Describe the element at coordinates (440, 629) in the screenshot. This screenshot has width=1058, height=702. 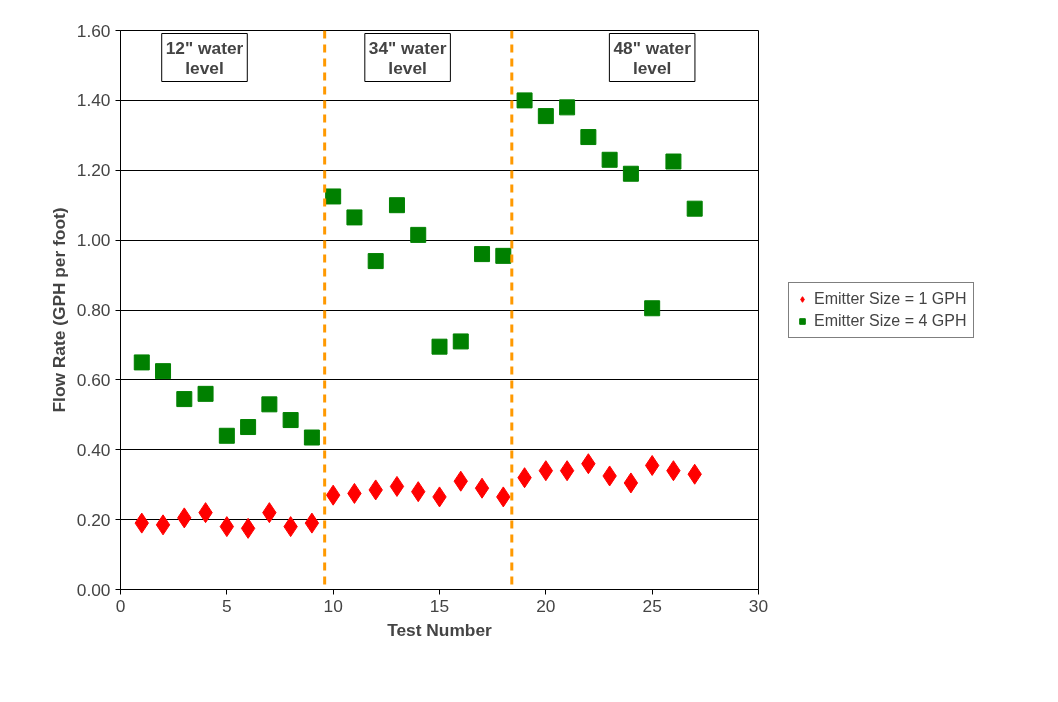
I see `x-axis-title: Test Number` at that location.